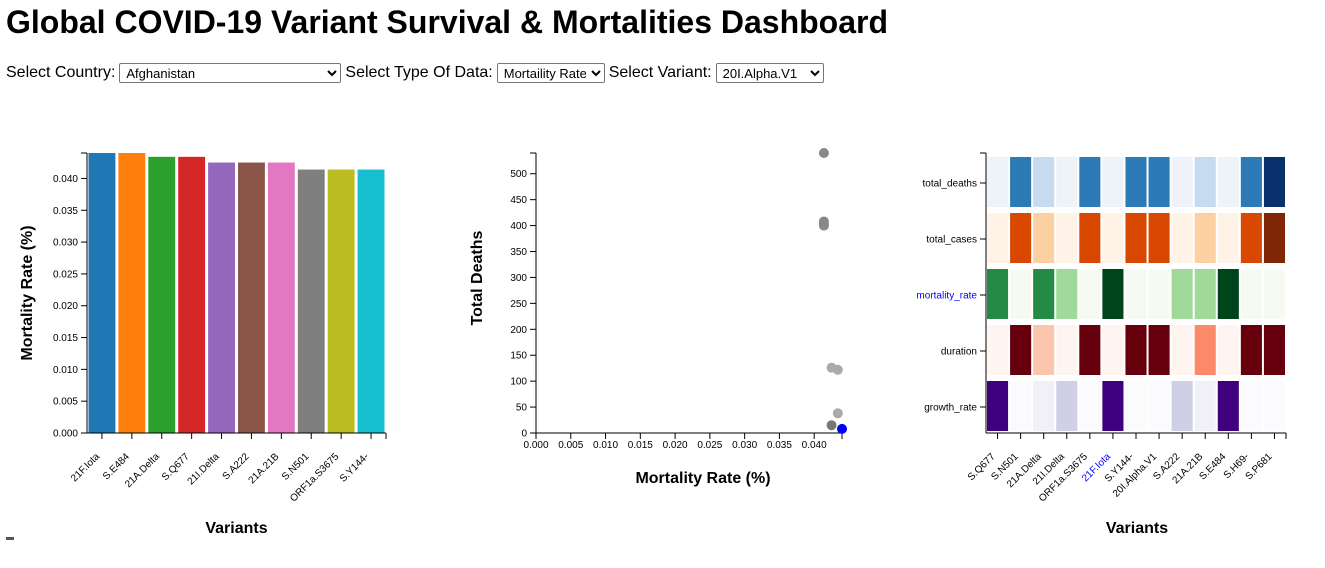  Describe the element at coordinates (230, 73) in the screenshot. I see `country-select: Afghanistan` at that location.